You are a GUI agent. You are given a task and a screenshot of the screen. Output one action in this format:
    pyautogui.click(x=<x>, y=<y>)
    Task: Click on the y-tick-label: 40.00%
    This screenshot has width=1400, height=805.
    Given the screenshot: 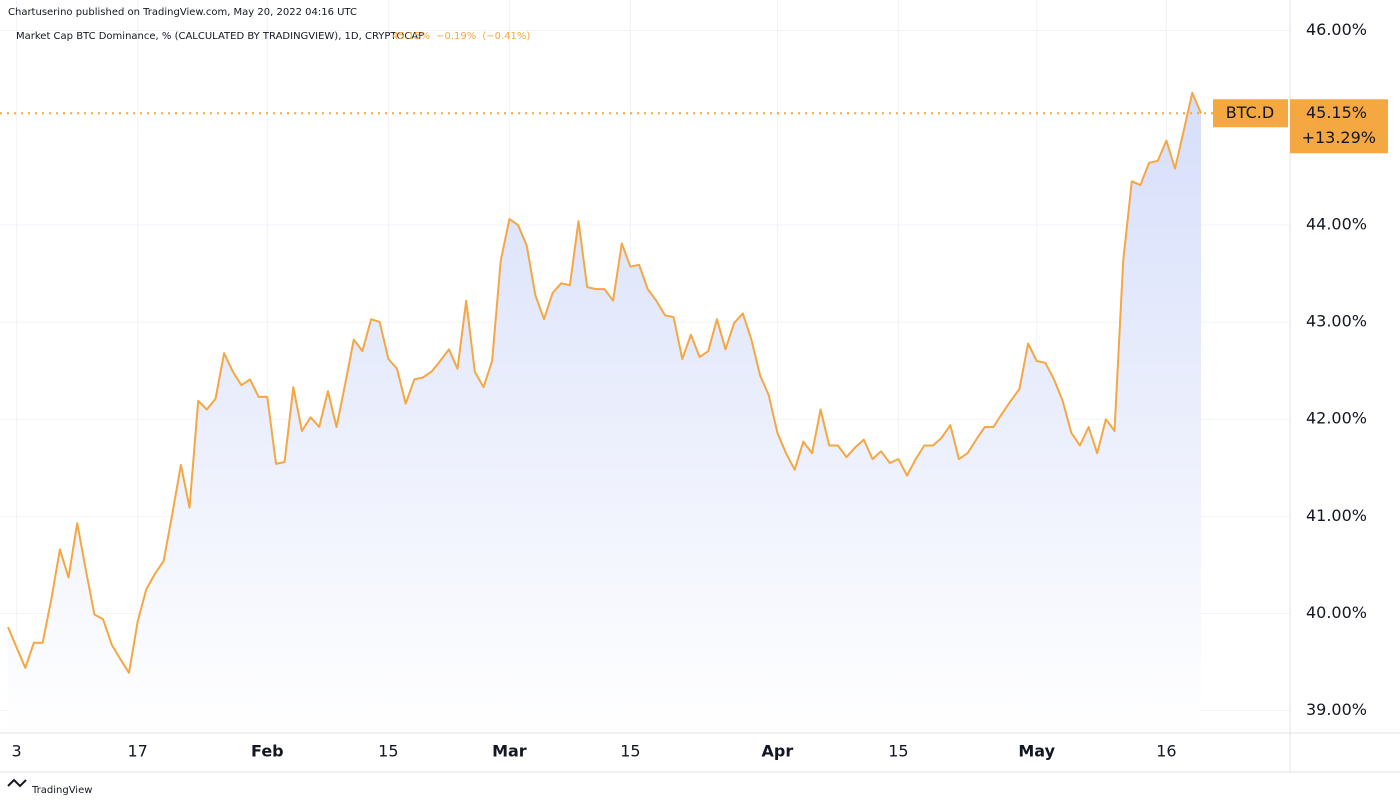 What is the action you would take?
    pyautogui.click(x=1336, y=612)
    